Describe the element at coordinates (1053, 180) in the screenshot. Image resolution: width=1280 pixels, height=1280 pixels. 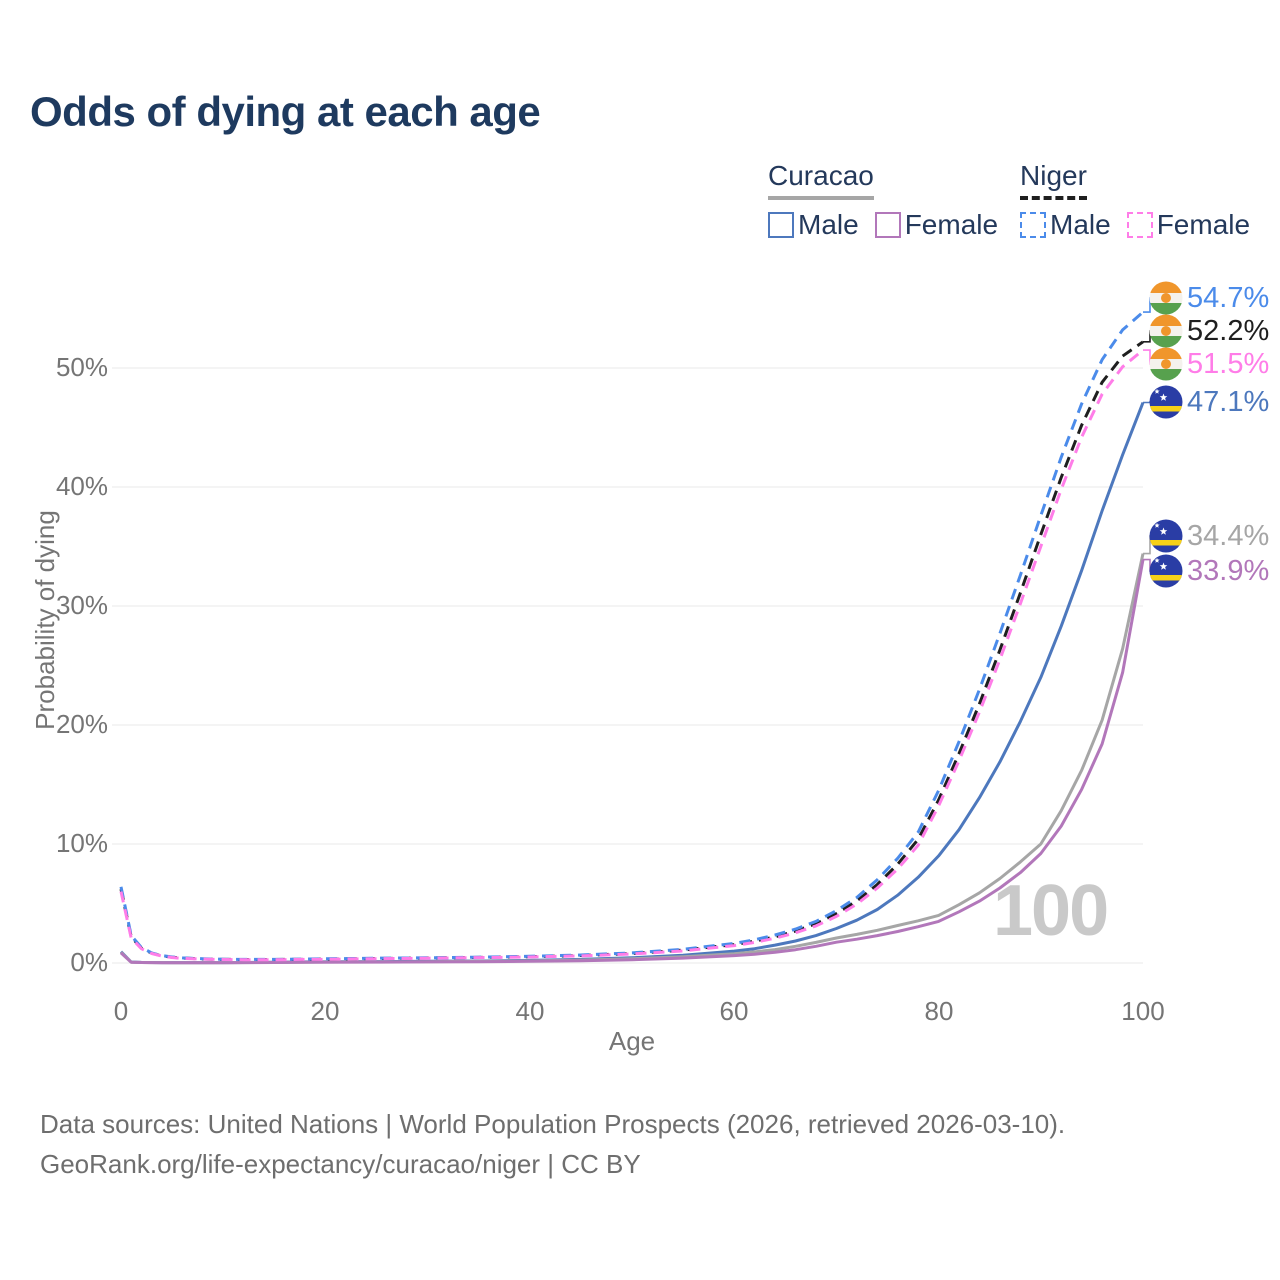
I see `legend-header-niger: Niger` at that location.